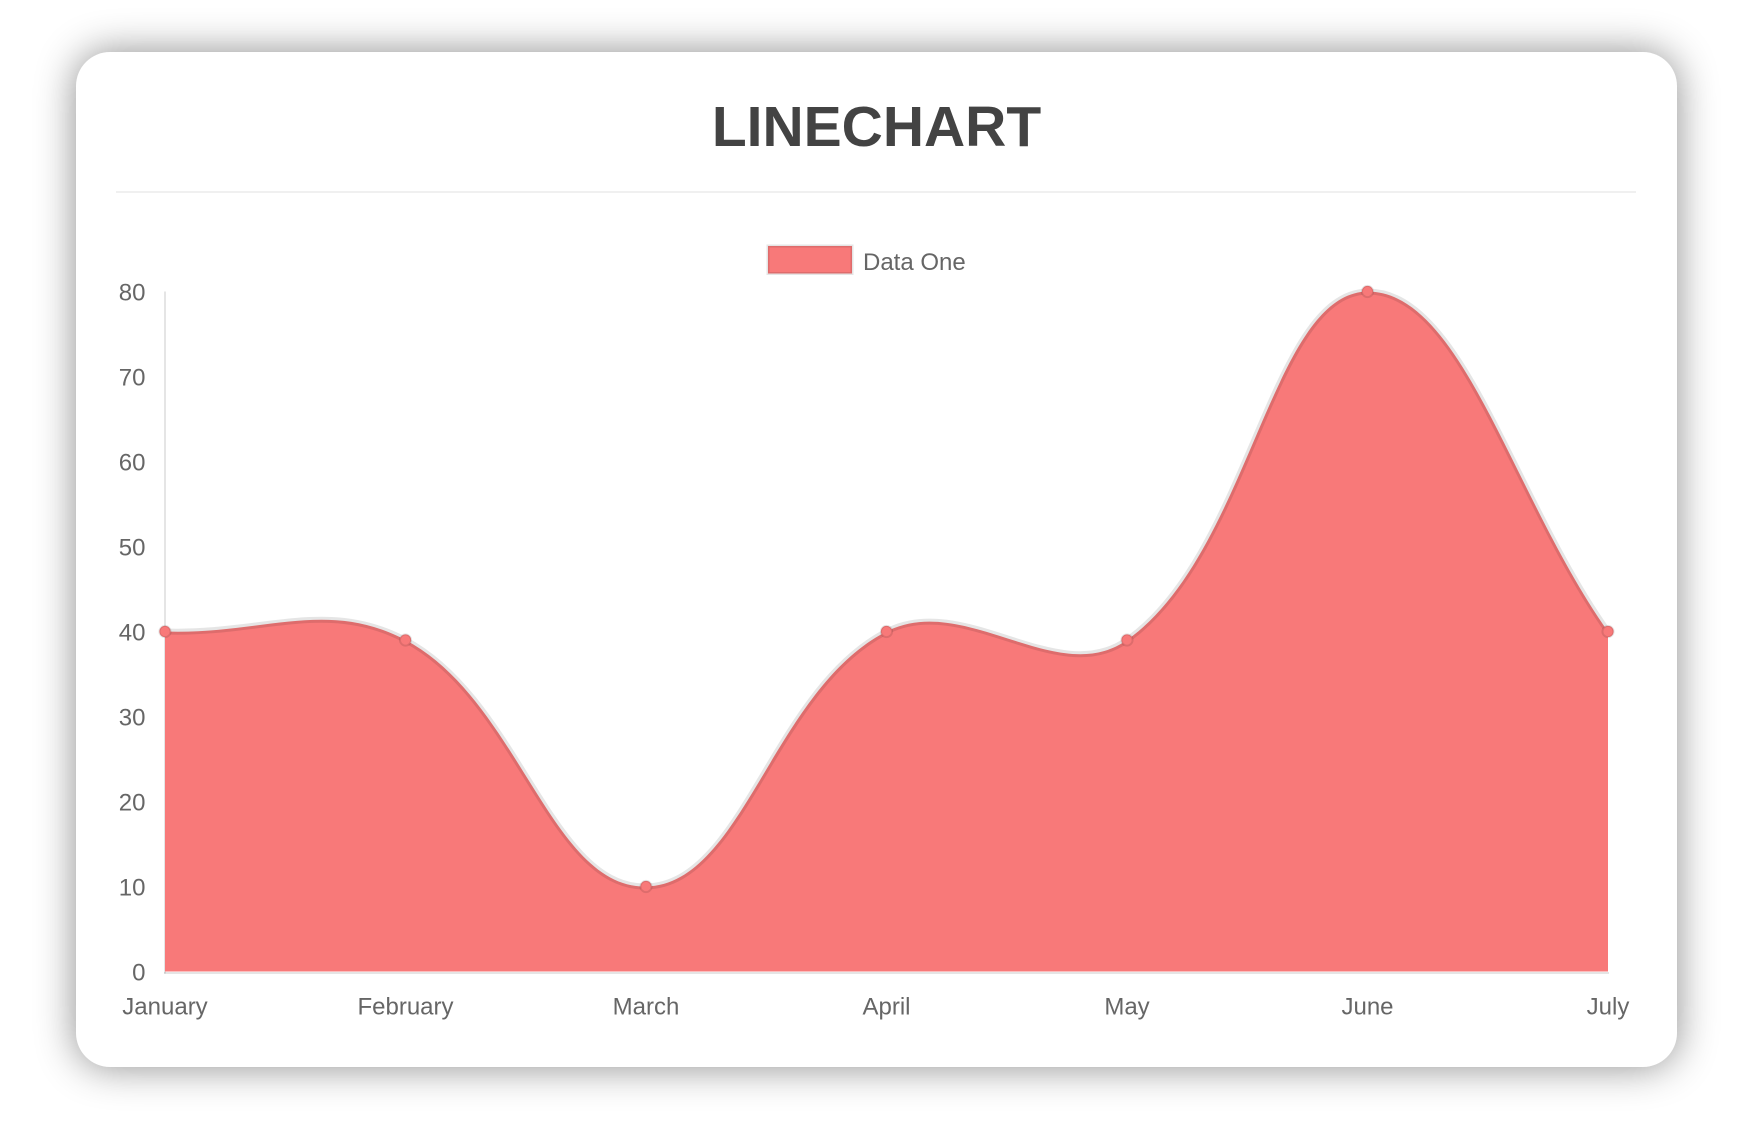 This screenshot has height=1130, width=1763. What do you see at coordinates (132, 377) in the screenshot?
I see `svg-text: 70` at bounding box center [132, 377].